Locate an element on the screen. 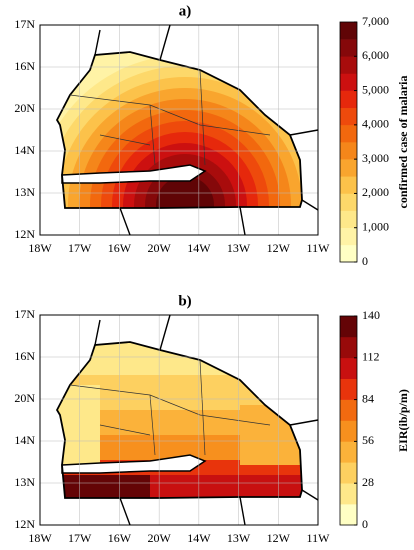 This screenshot has width=414, height=550. colorbar-tick-label: 28 is located at coordinates (368, 482).